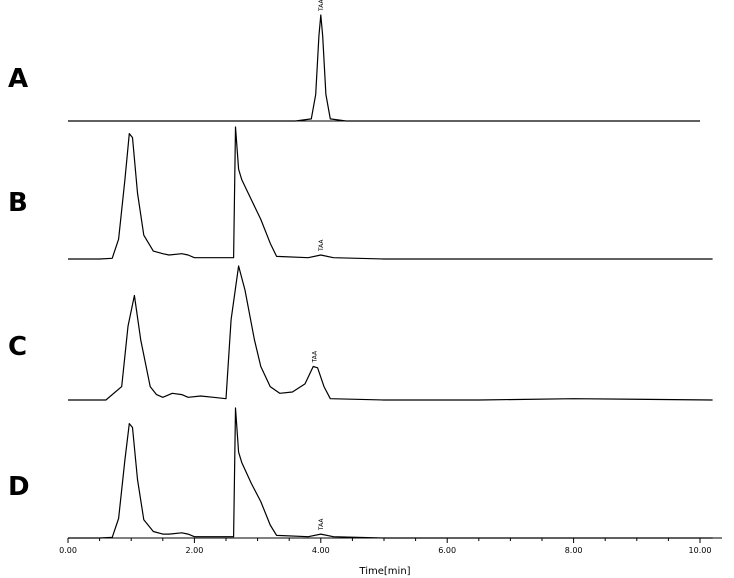 This screenshot has height=578, width=734. Describe the element at coordinates (18, 79) in the screenshot. I see `panel-label: A` at that location.